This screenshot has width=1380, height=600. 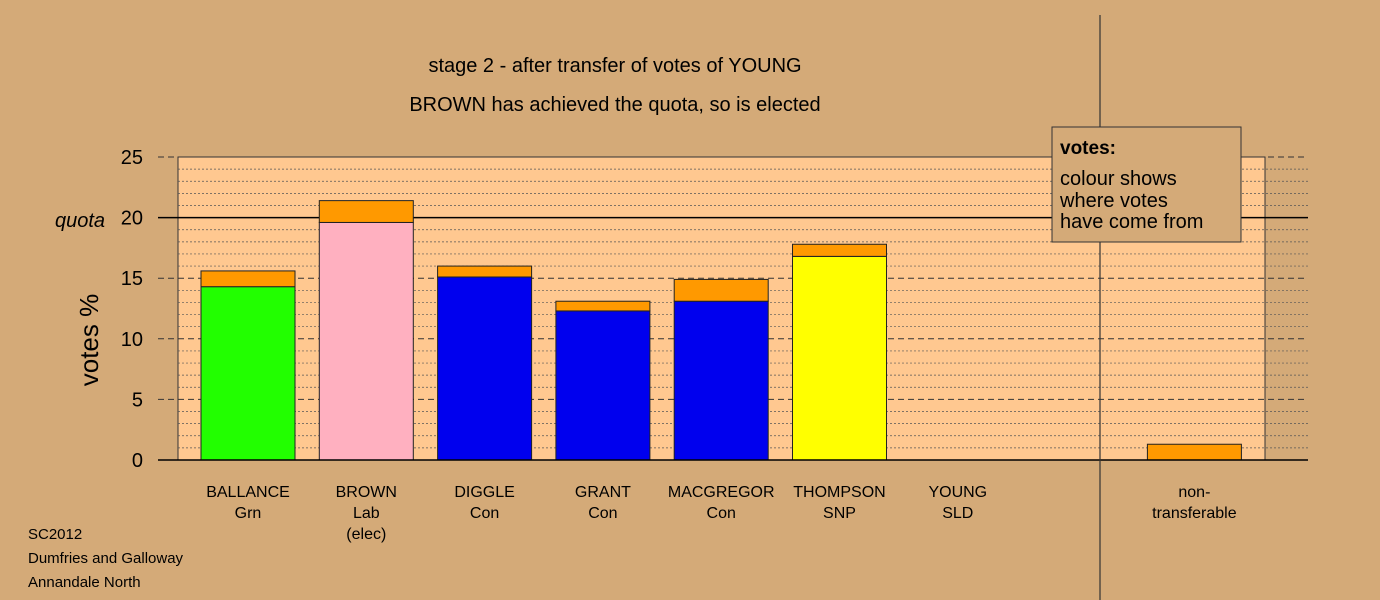 What do you see at coordinates (84, 582) in the screenshot?
I see `footer-line-3: Annandale North` at bounding box center [84, 582].